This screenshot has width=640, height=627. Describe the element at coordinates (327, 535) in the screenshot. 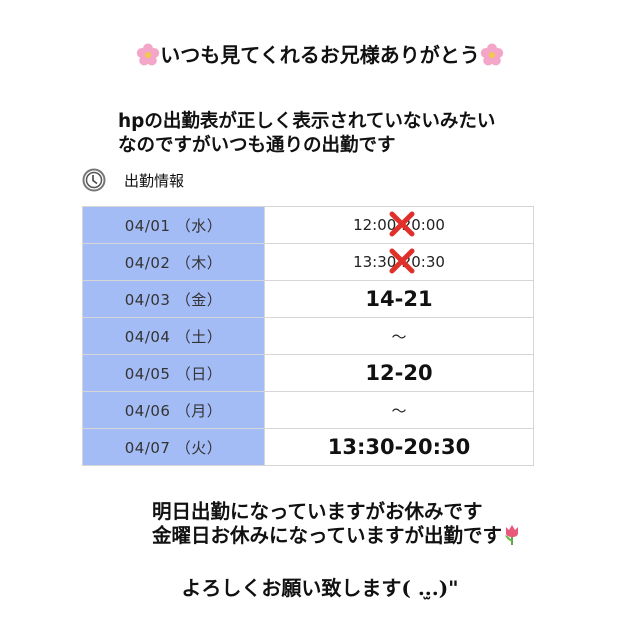

I see `notes-line2: 金曜日お休みになっていますが出勤です` at that location.